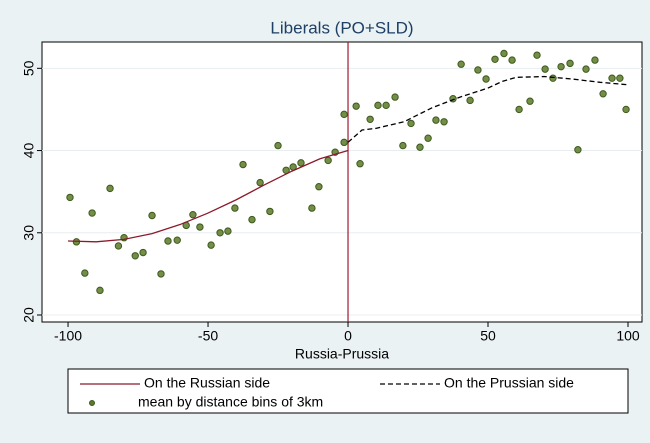 This screenshot has width=650, height=443. What do you see at coordinates (509, 383) in the screenshot?
I see `legend-label: On the Prussian side` at bounding box center [509, 383].